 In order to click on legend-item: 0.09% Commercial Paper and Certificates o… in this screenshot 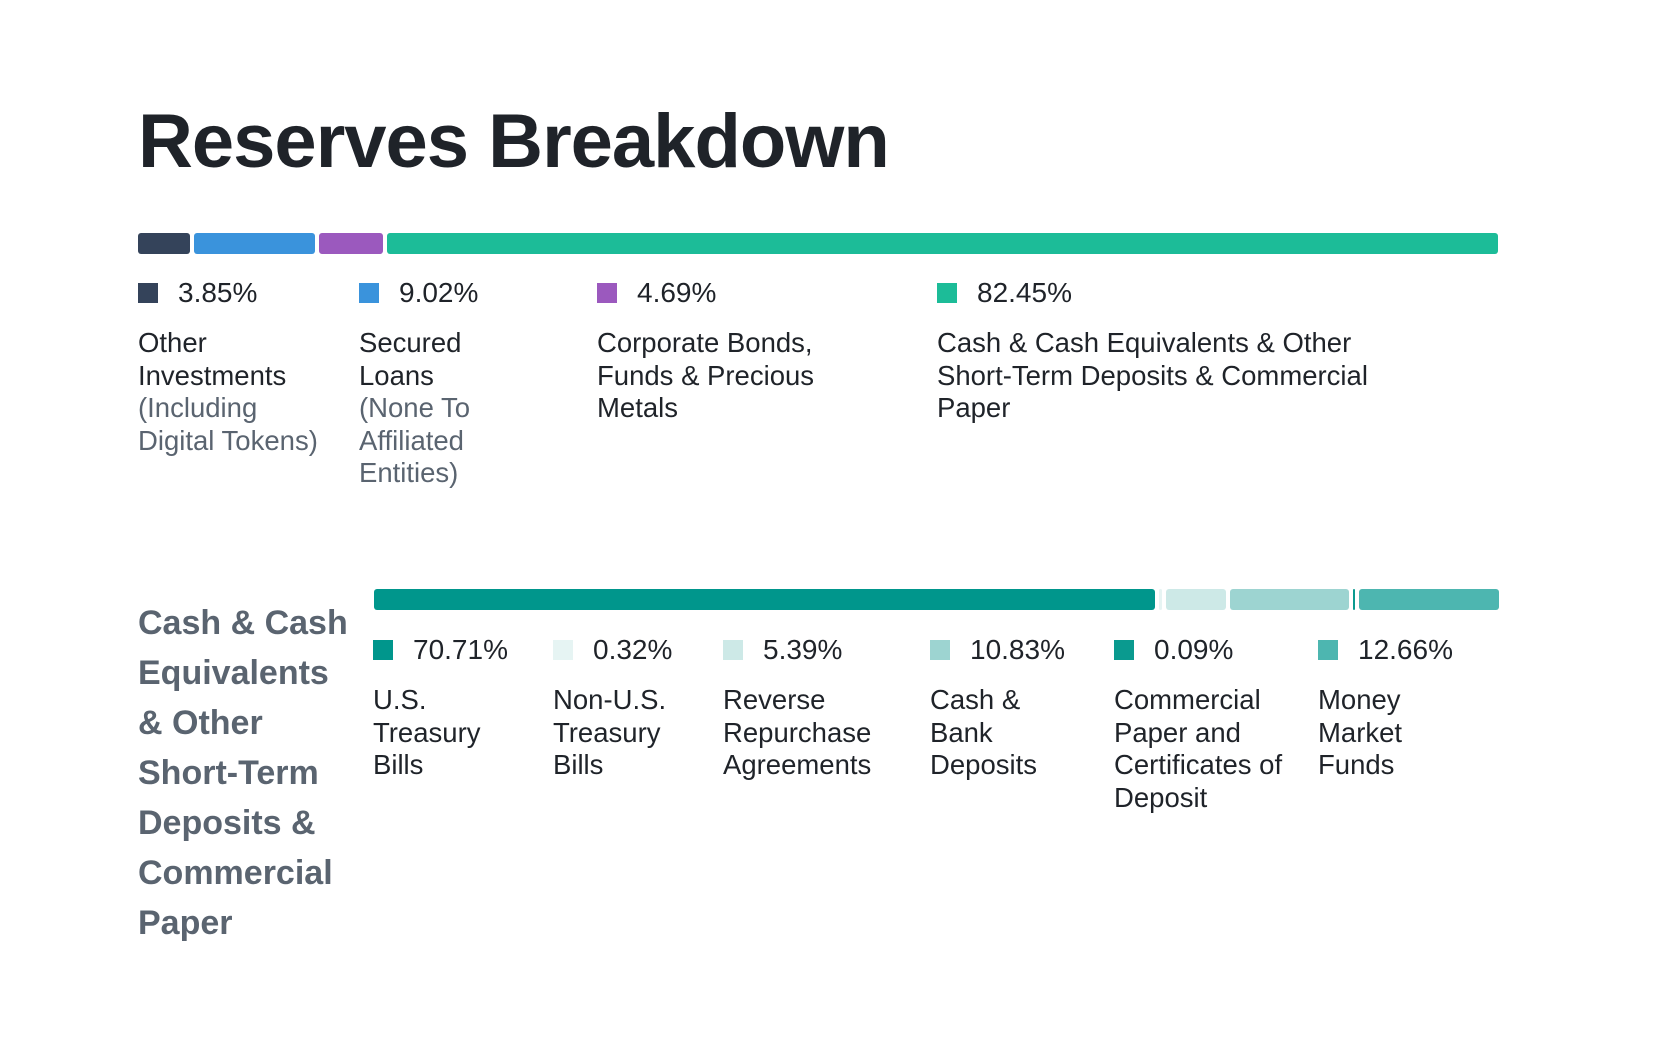, I will do `click(1199, 724)`.